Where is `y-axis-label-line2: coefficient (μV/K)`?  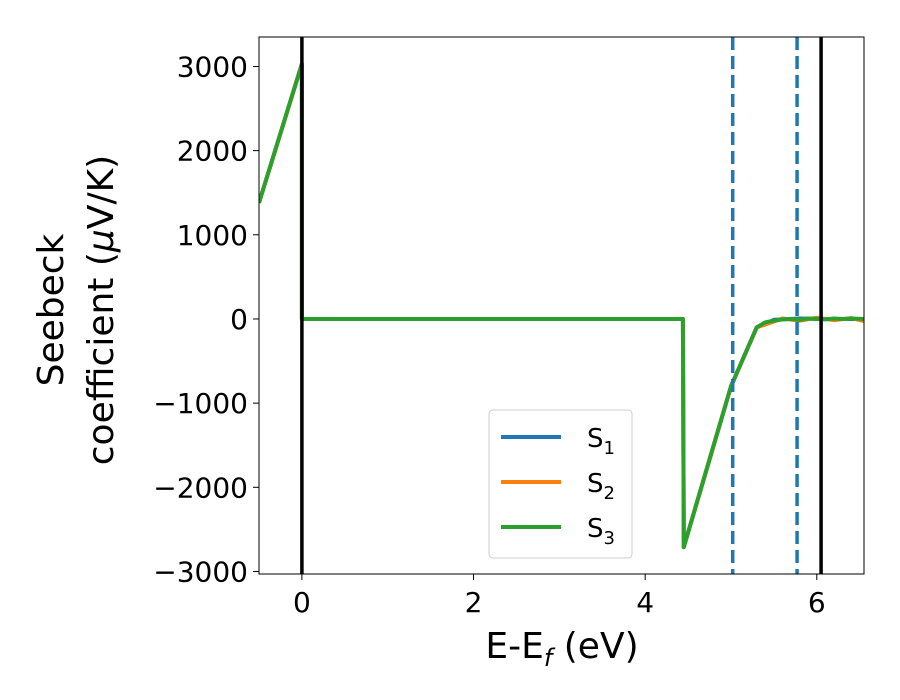 y-axis-label-line2: coefficient (μV/K) is located at coordinates (101, 310).